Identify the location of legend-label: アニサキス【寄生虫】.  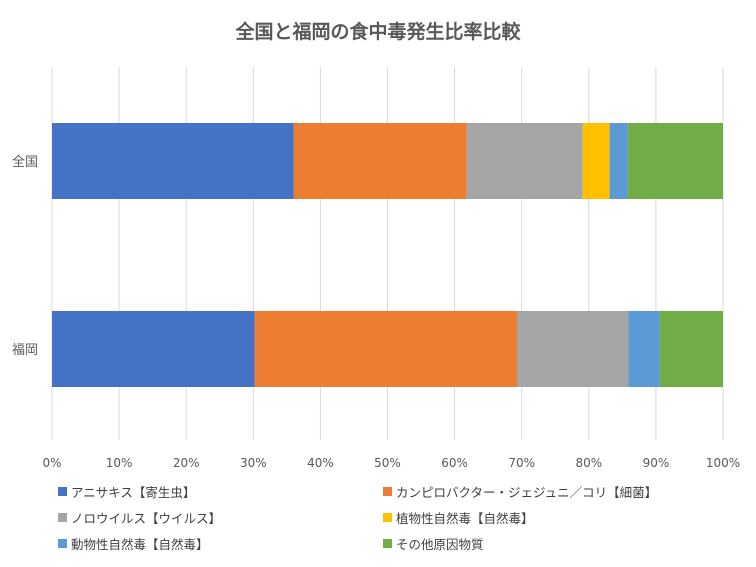
(133, 492).